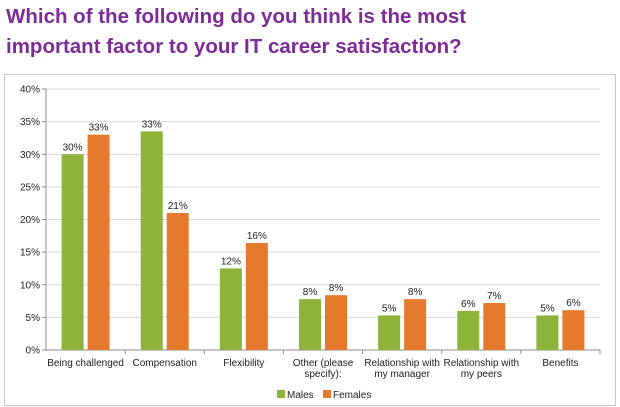 Image resolution: width=620 pixels, height=407 pixels. What do you see at coordinates (322, 374) in the screenshot?
I see `x-category-label: specify):` at bounding box center [322, 374].